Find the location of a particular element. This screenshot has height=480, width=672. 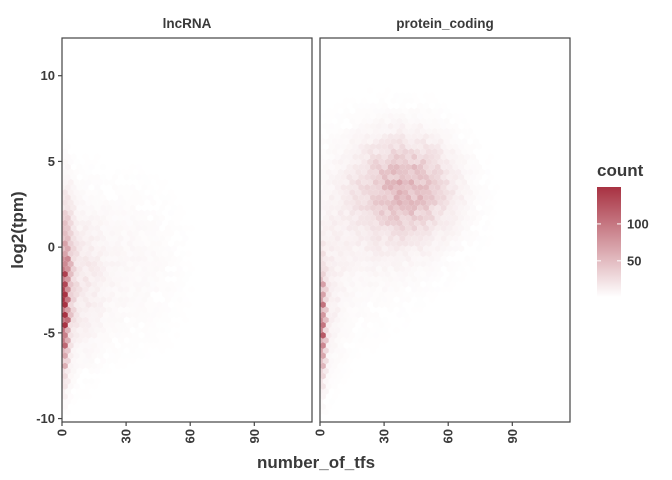

x-tick-label: 90 is located at coordinates (254, 436).